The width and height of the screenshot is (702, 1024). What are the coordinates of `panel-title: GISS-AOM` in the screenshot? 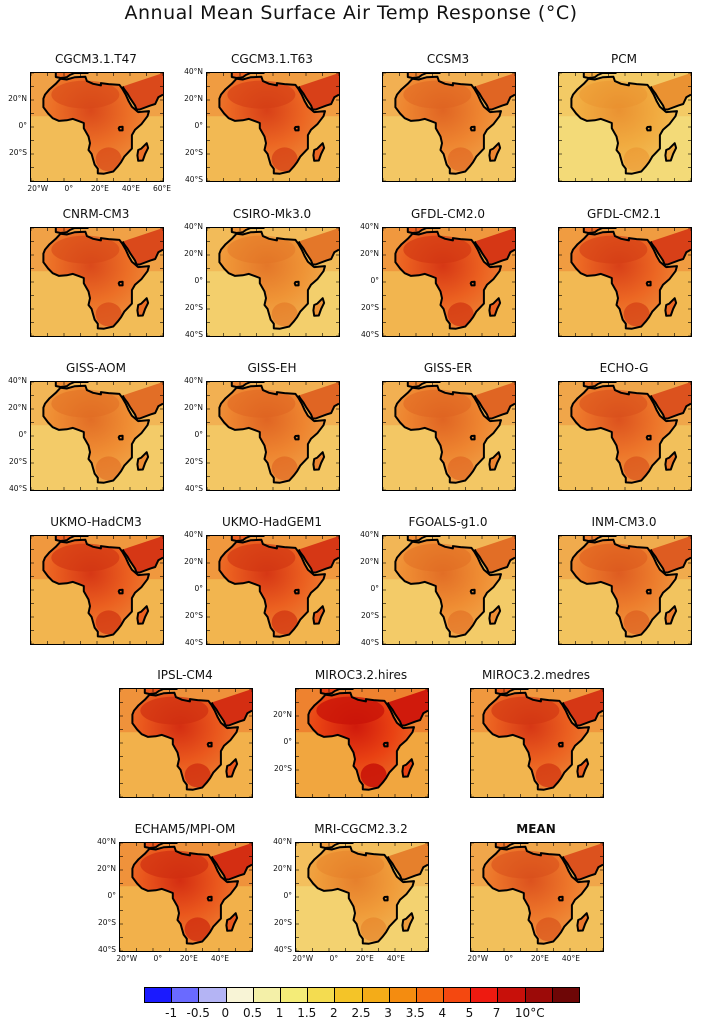 It's located at (96, 368).